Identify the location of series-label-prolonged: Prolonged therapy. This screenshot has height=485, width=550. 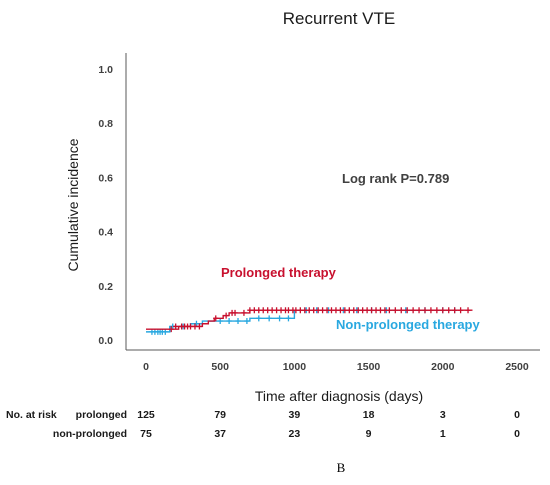
(279, 272).